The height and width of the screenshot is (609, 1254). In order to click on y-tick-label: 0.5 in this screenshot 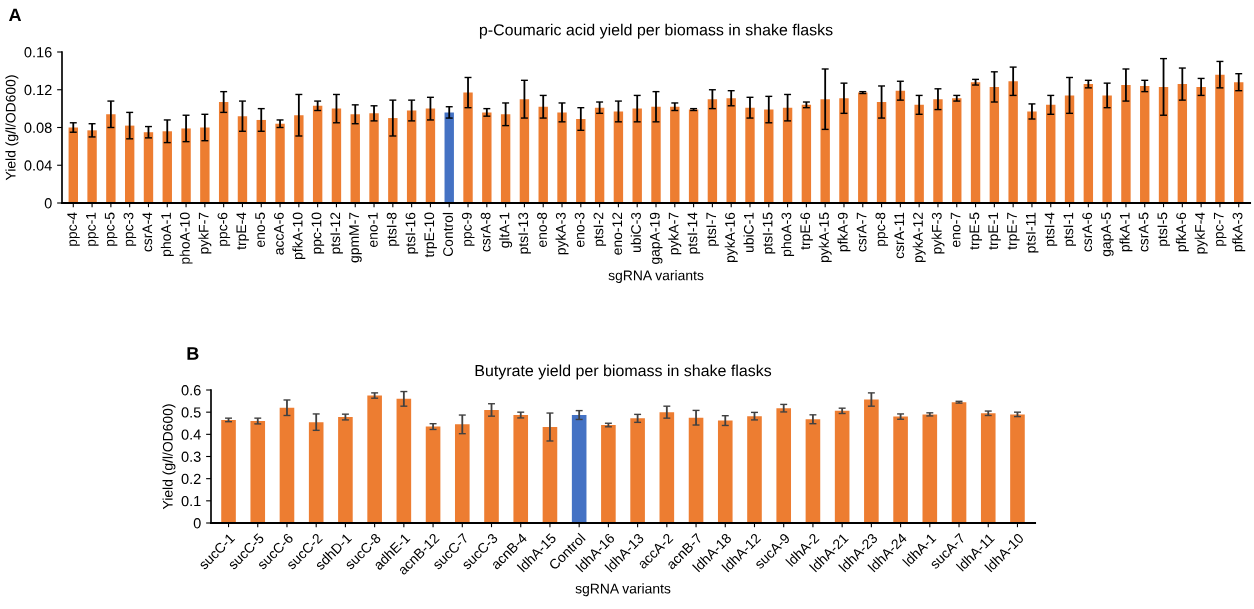, I will do `click(191, 412)`.